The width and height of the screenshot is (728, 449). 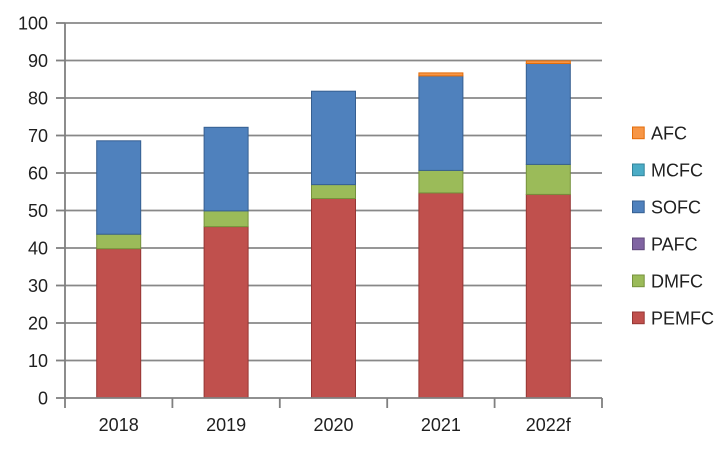 What do you see at coordinates (33, 24) in the screenshot?
I see `svg-text: 100` at bounding box center [33, 24].